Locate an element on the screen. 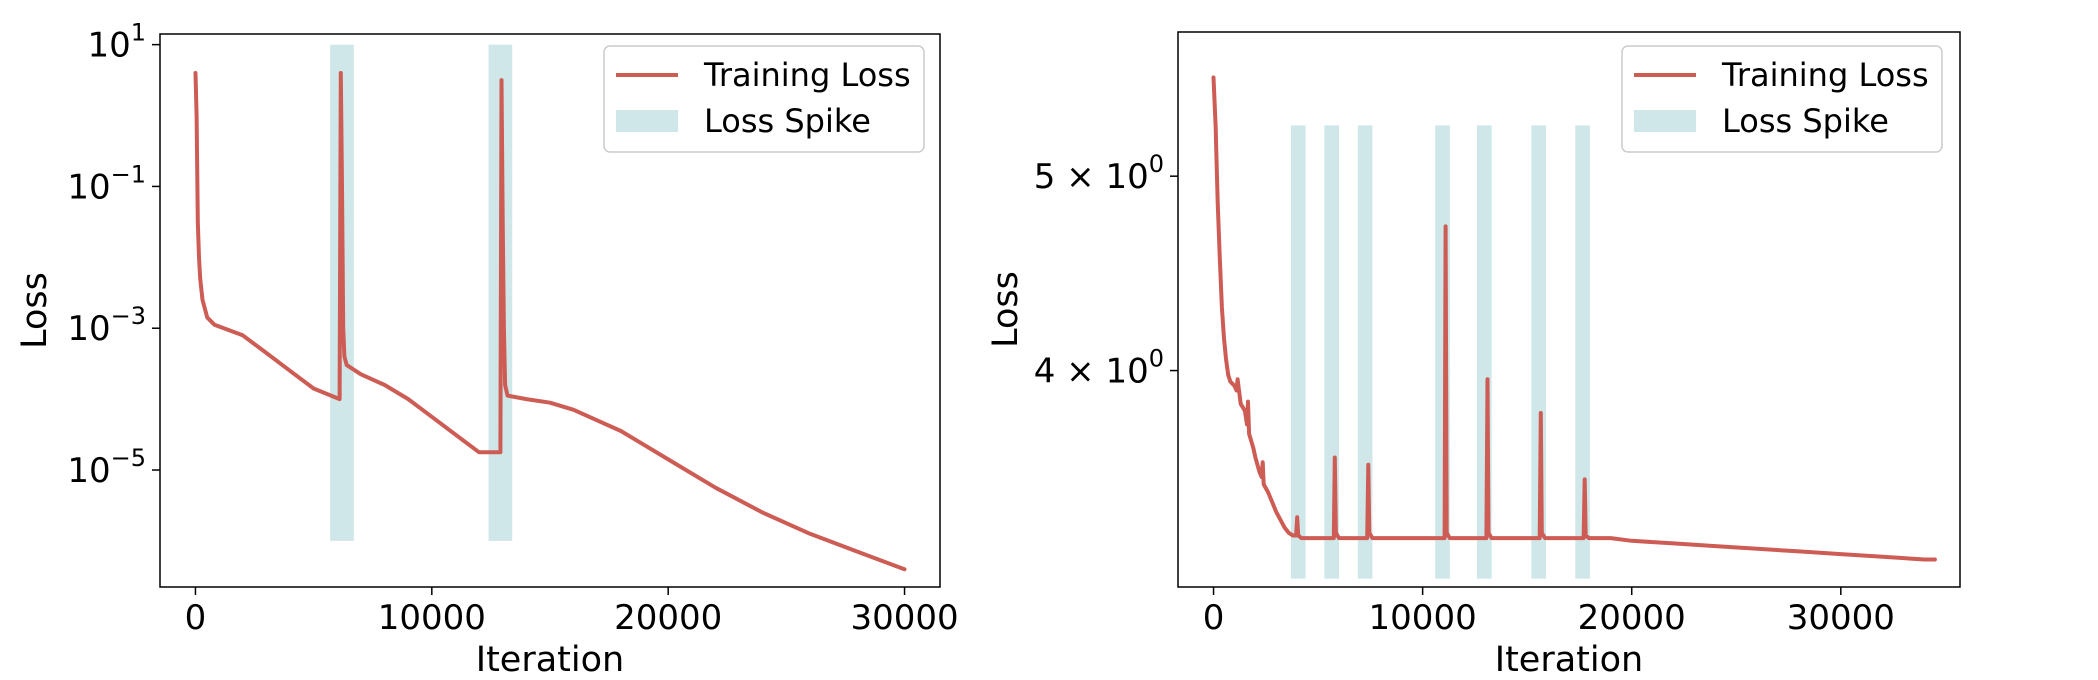 Image resolution: width=2098 pixels, height=680 pixels. y-tick-label: 4 × 100 is located at coordinates (1099, 368).